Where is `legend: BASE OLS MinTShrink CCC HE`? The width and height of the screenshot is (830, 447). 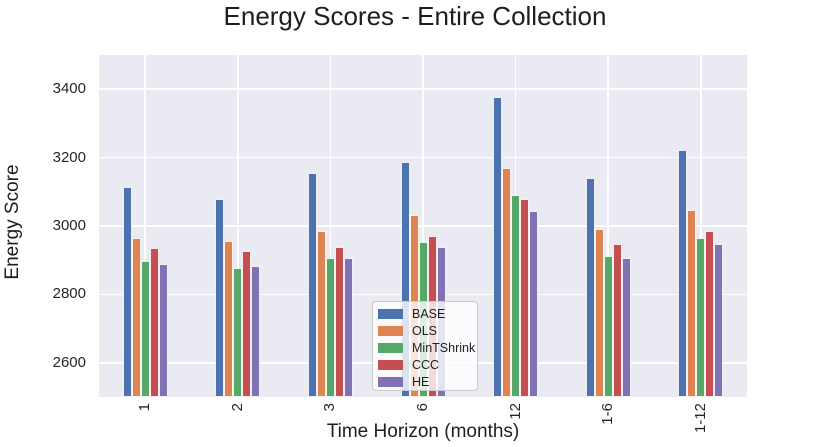
legend: BASE OLS MinTShrink CCC HE is located at coordinates (425, 346).